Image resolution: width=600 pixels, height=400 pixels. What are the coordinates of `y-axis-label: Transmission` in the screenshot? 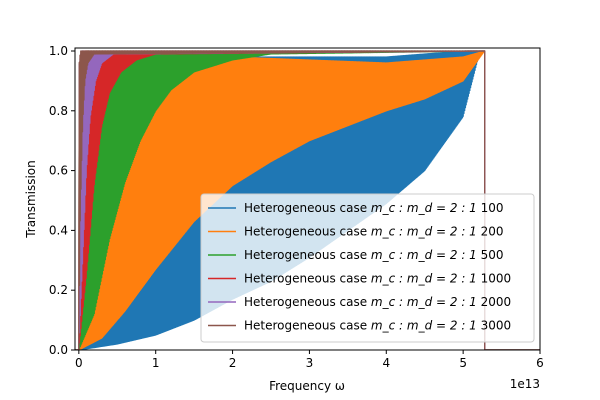 It's located at (31, 199).